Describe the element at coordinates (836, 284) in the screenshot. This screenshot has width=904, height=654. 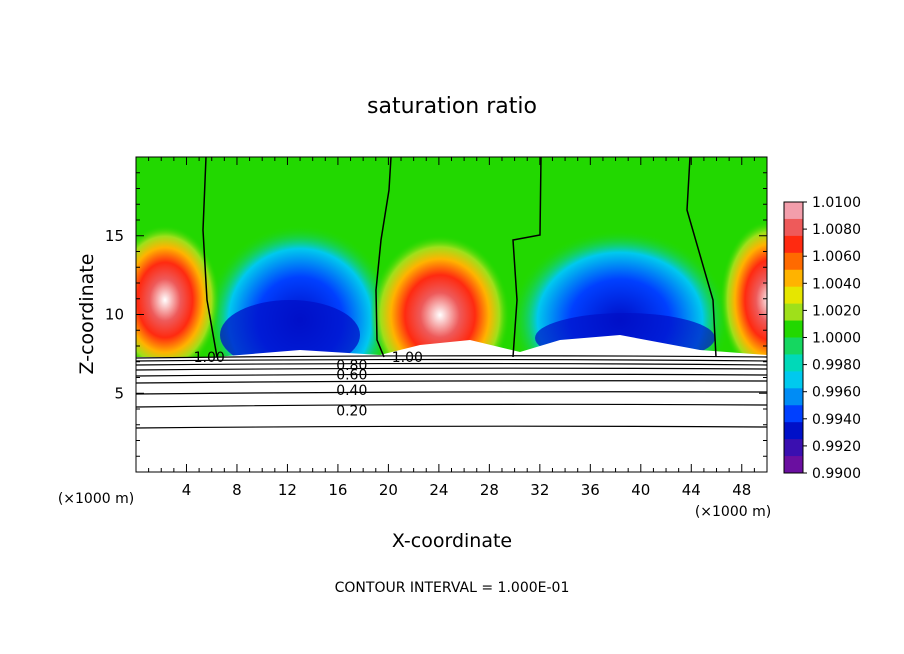
I see `colorbar-label: 1.0040` at that location.